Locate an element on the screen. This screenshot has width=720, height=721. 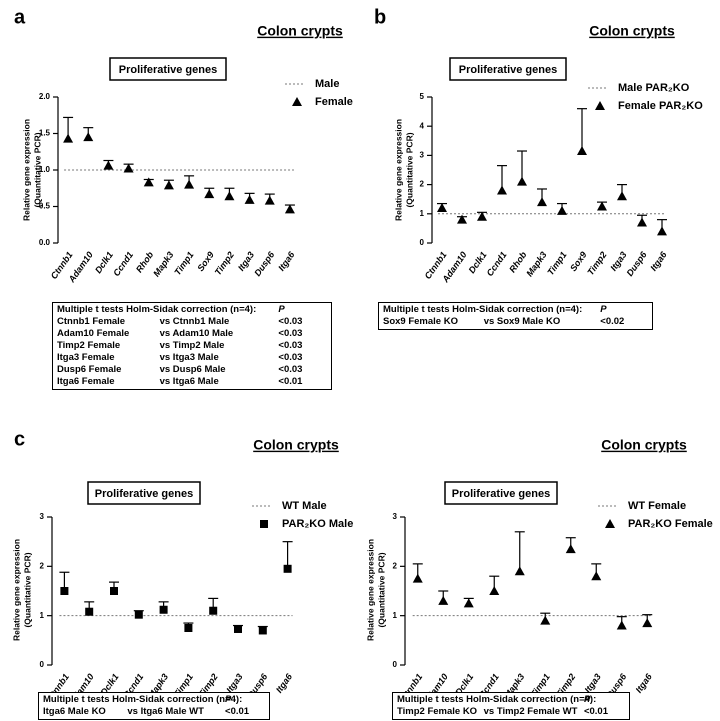
legend-label: Female PAR₂KO is located at coordinates (660, 106).